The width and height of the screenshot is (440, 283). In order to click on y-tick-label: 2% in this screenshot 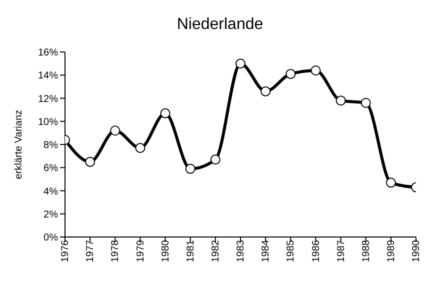, I will do `click(51, 214)`.